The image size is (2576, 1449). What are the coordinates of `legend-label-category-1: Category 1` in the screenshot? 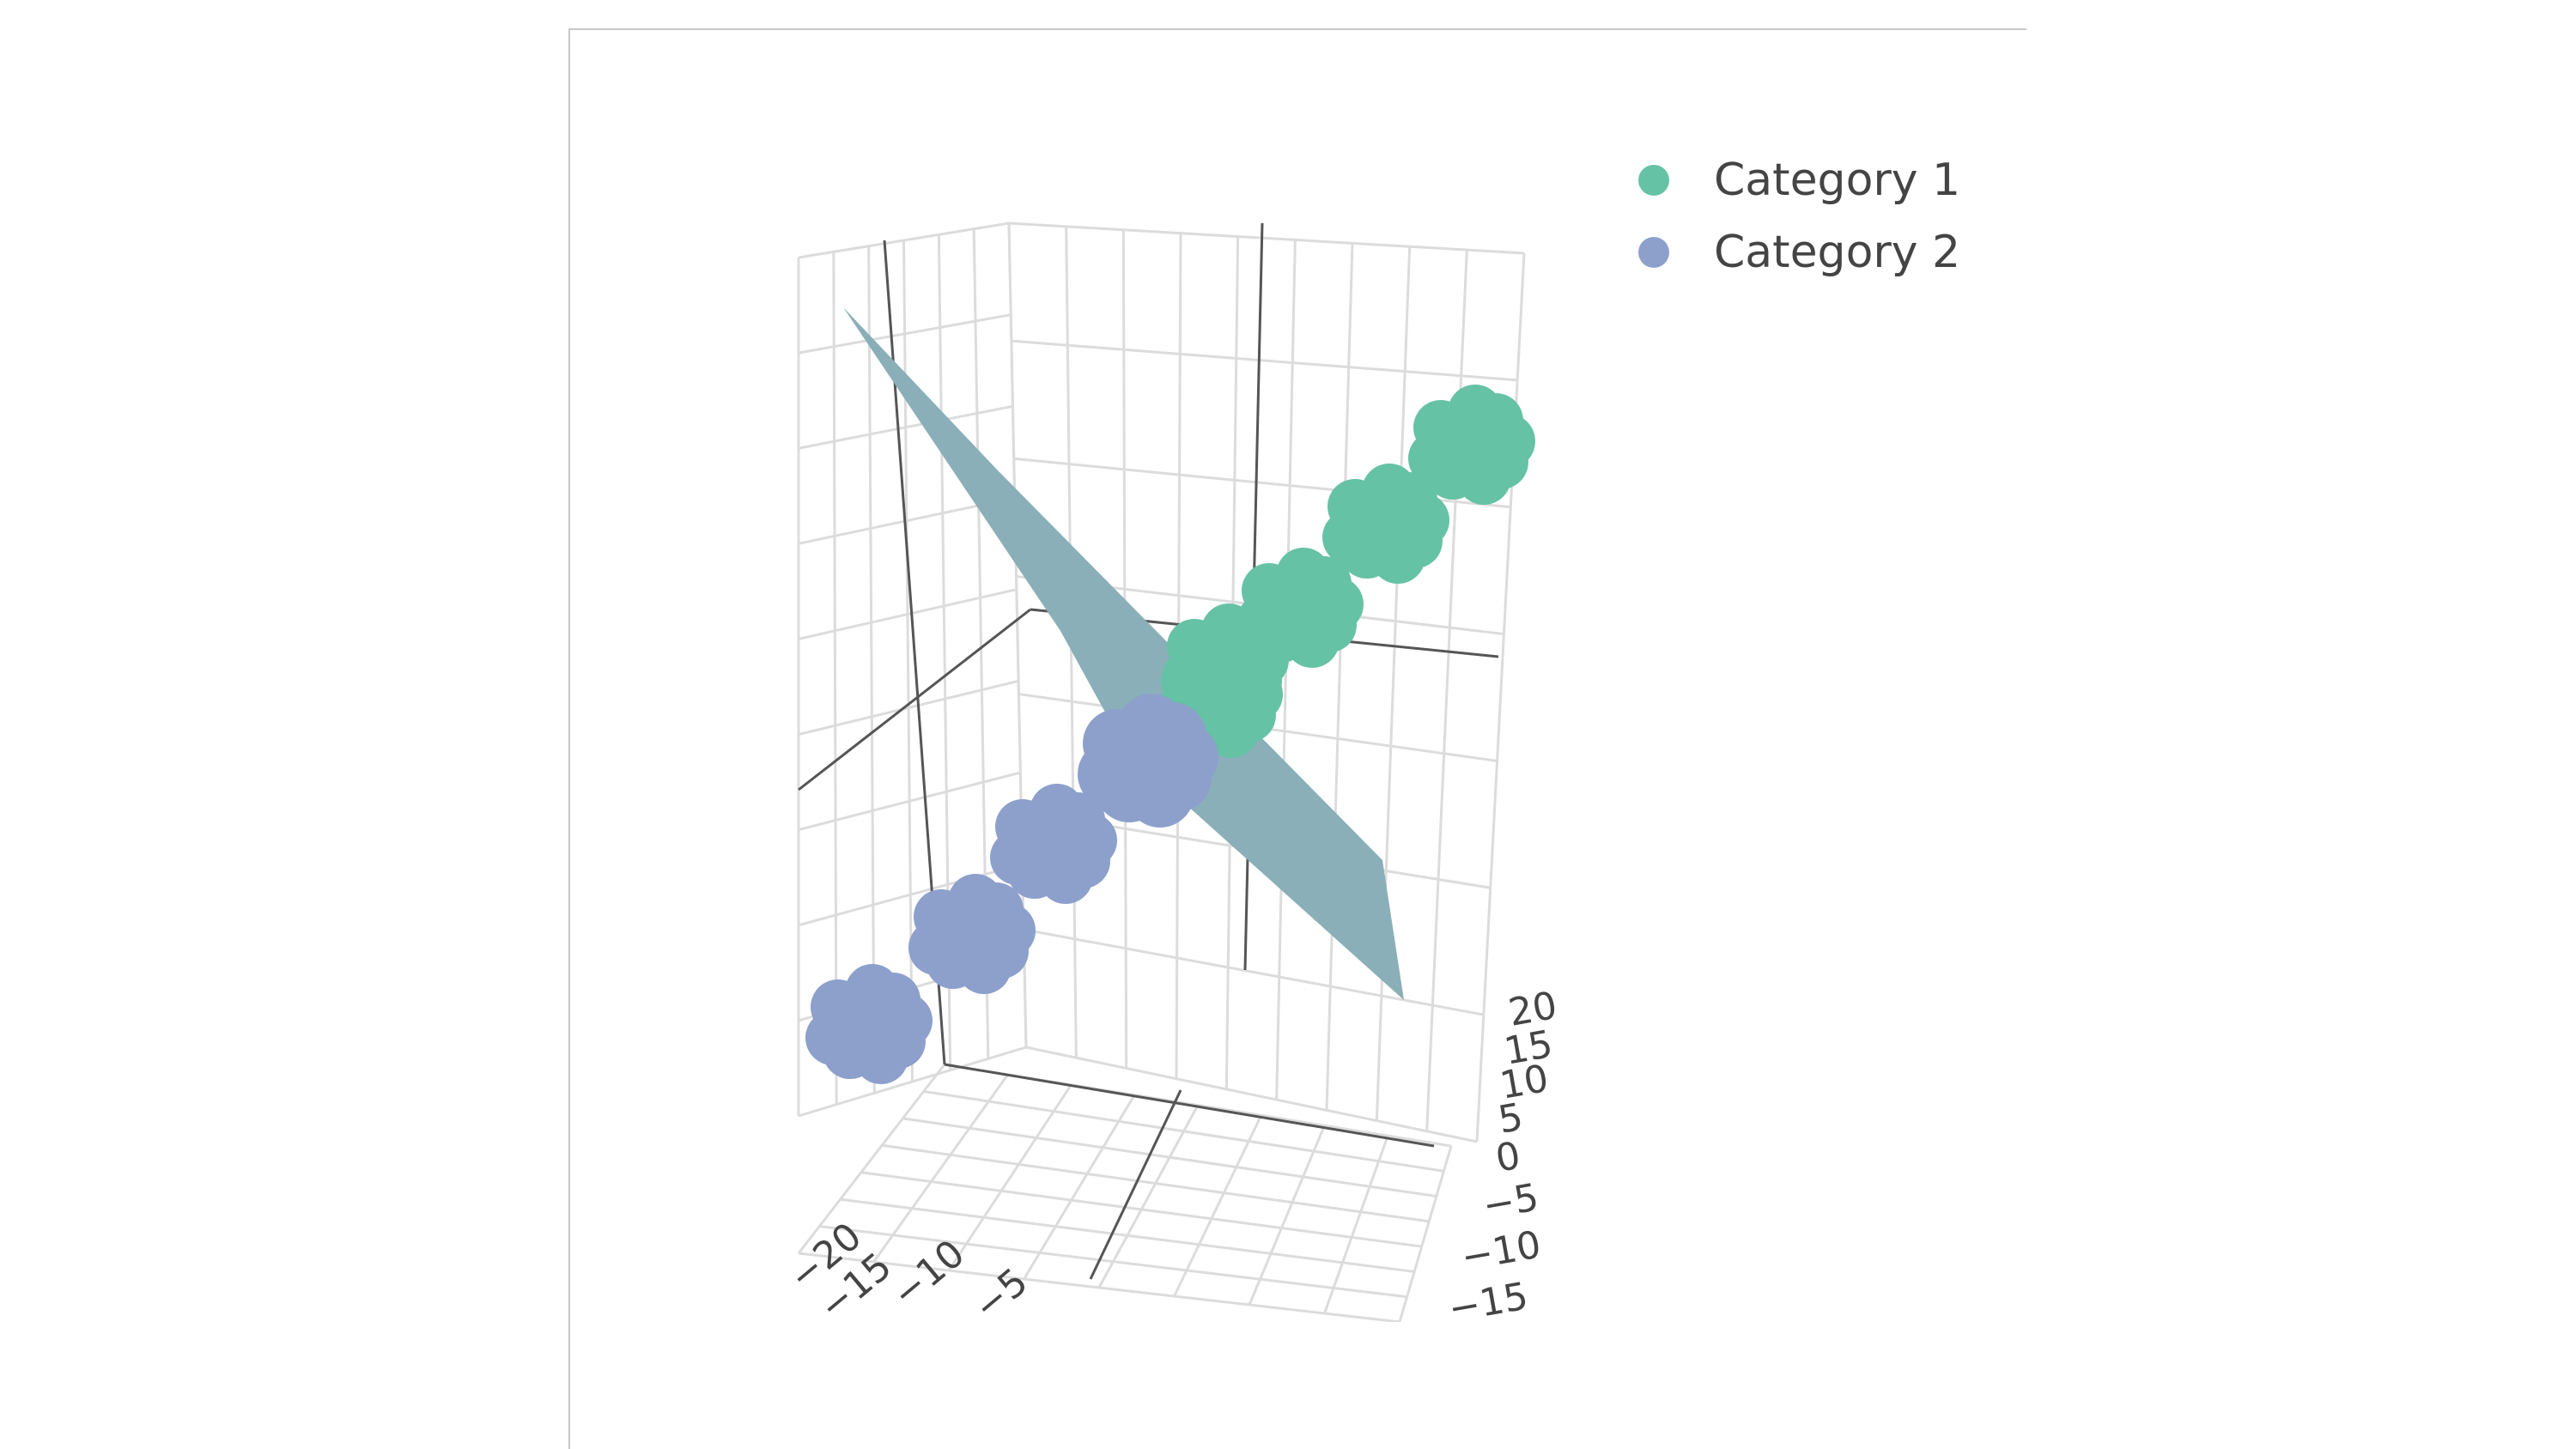 It's located at (1837, 180).